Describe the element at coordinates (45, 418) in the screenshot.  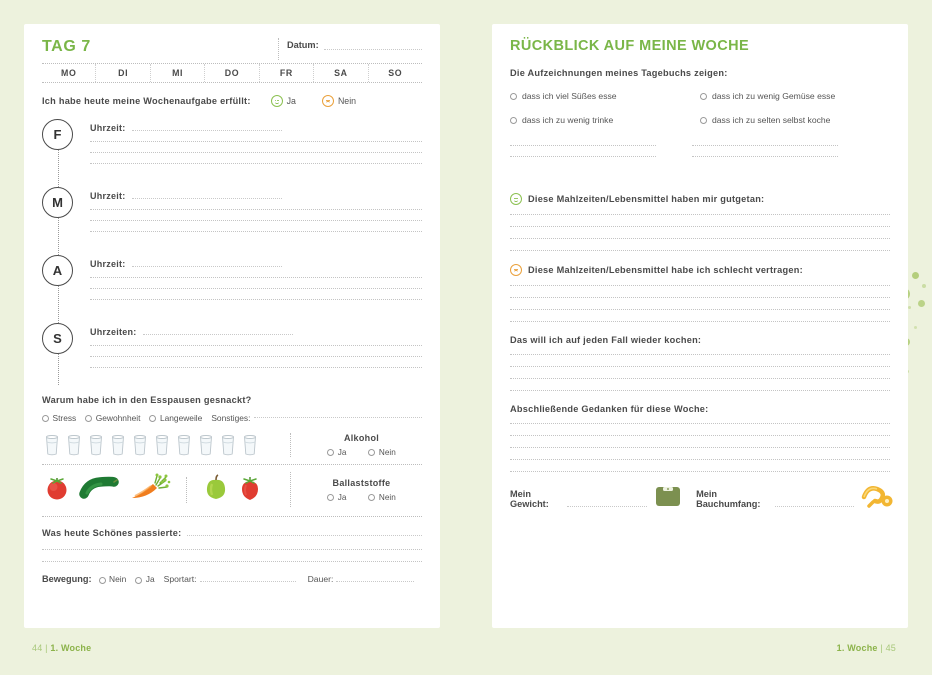
I see `radio-stress` at that location.